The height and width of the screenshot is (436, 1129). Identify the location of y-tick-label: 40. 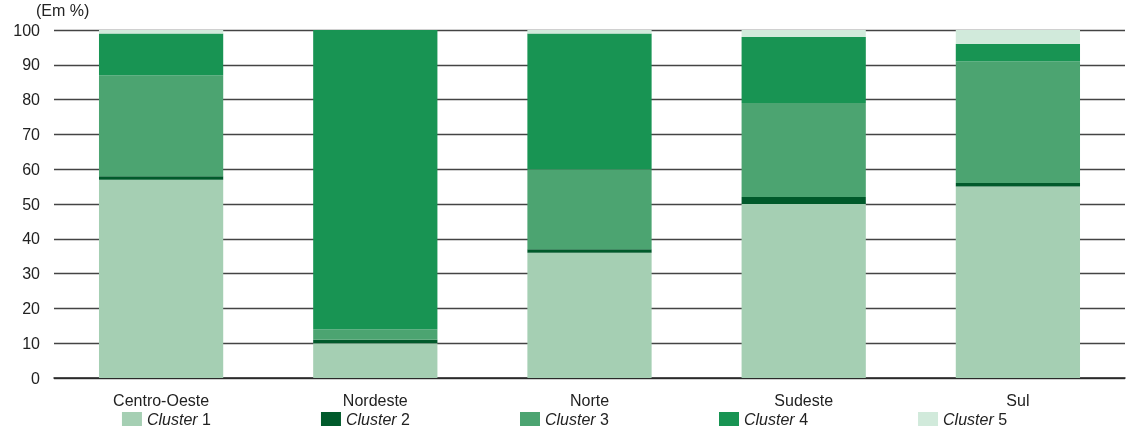
(31, 239).